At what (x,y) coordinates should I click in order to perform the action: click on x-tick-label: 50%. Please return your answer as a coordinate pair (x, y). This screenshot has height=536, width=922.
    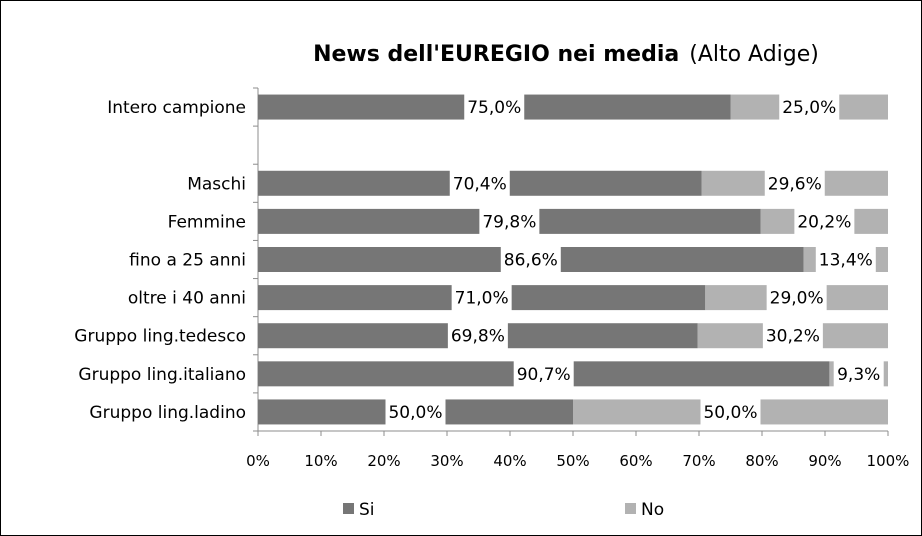
    Looking at the image, I should click on (572, 461).